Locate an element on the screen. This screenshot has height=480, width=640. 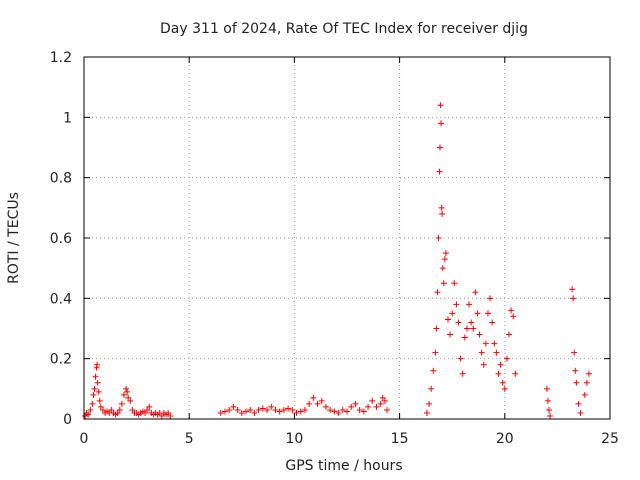
x-tick-label: 15 is located at coordinates (400, 439).